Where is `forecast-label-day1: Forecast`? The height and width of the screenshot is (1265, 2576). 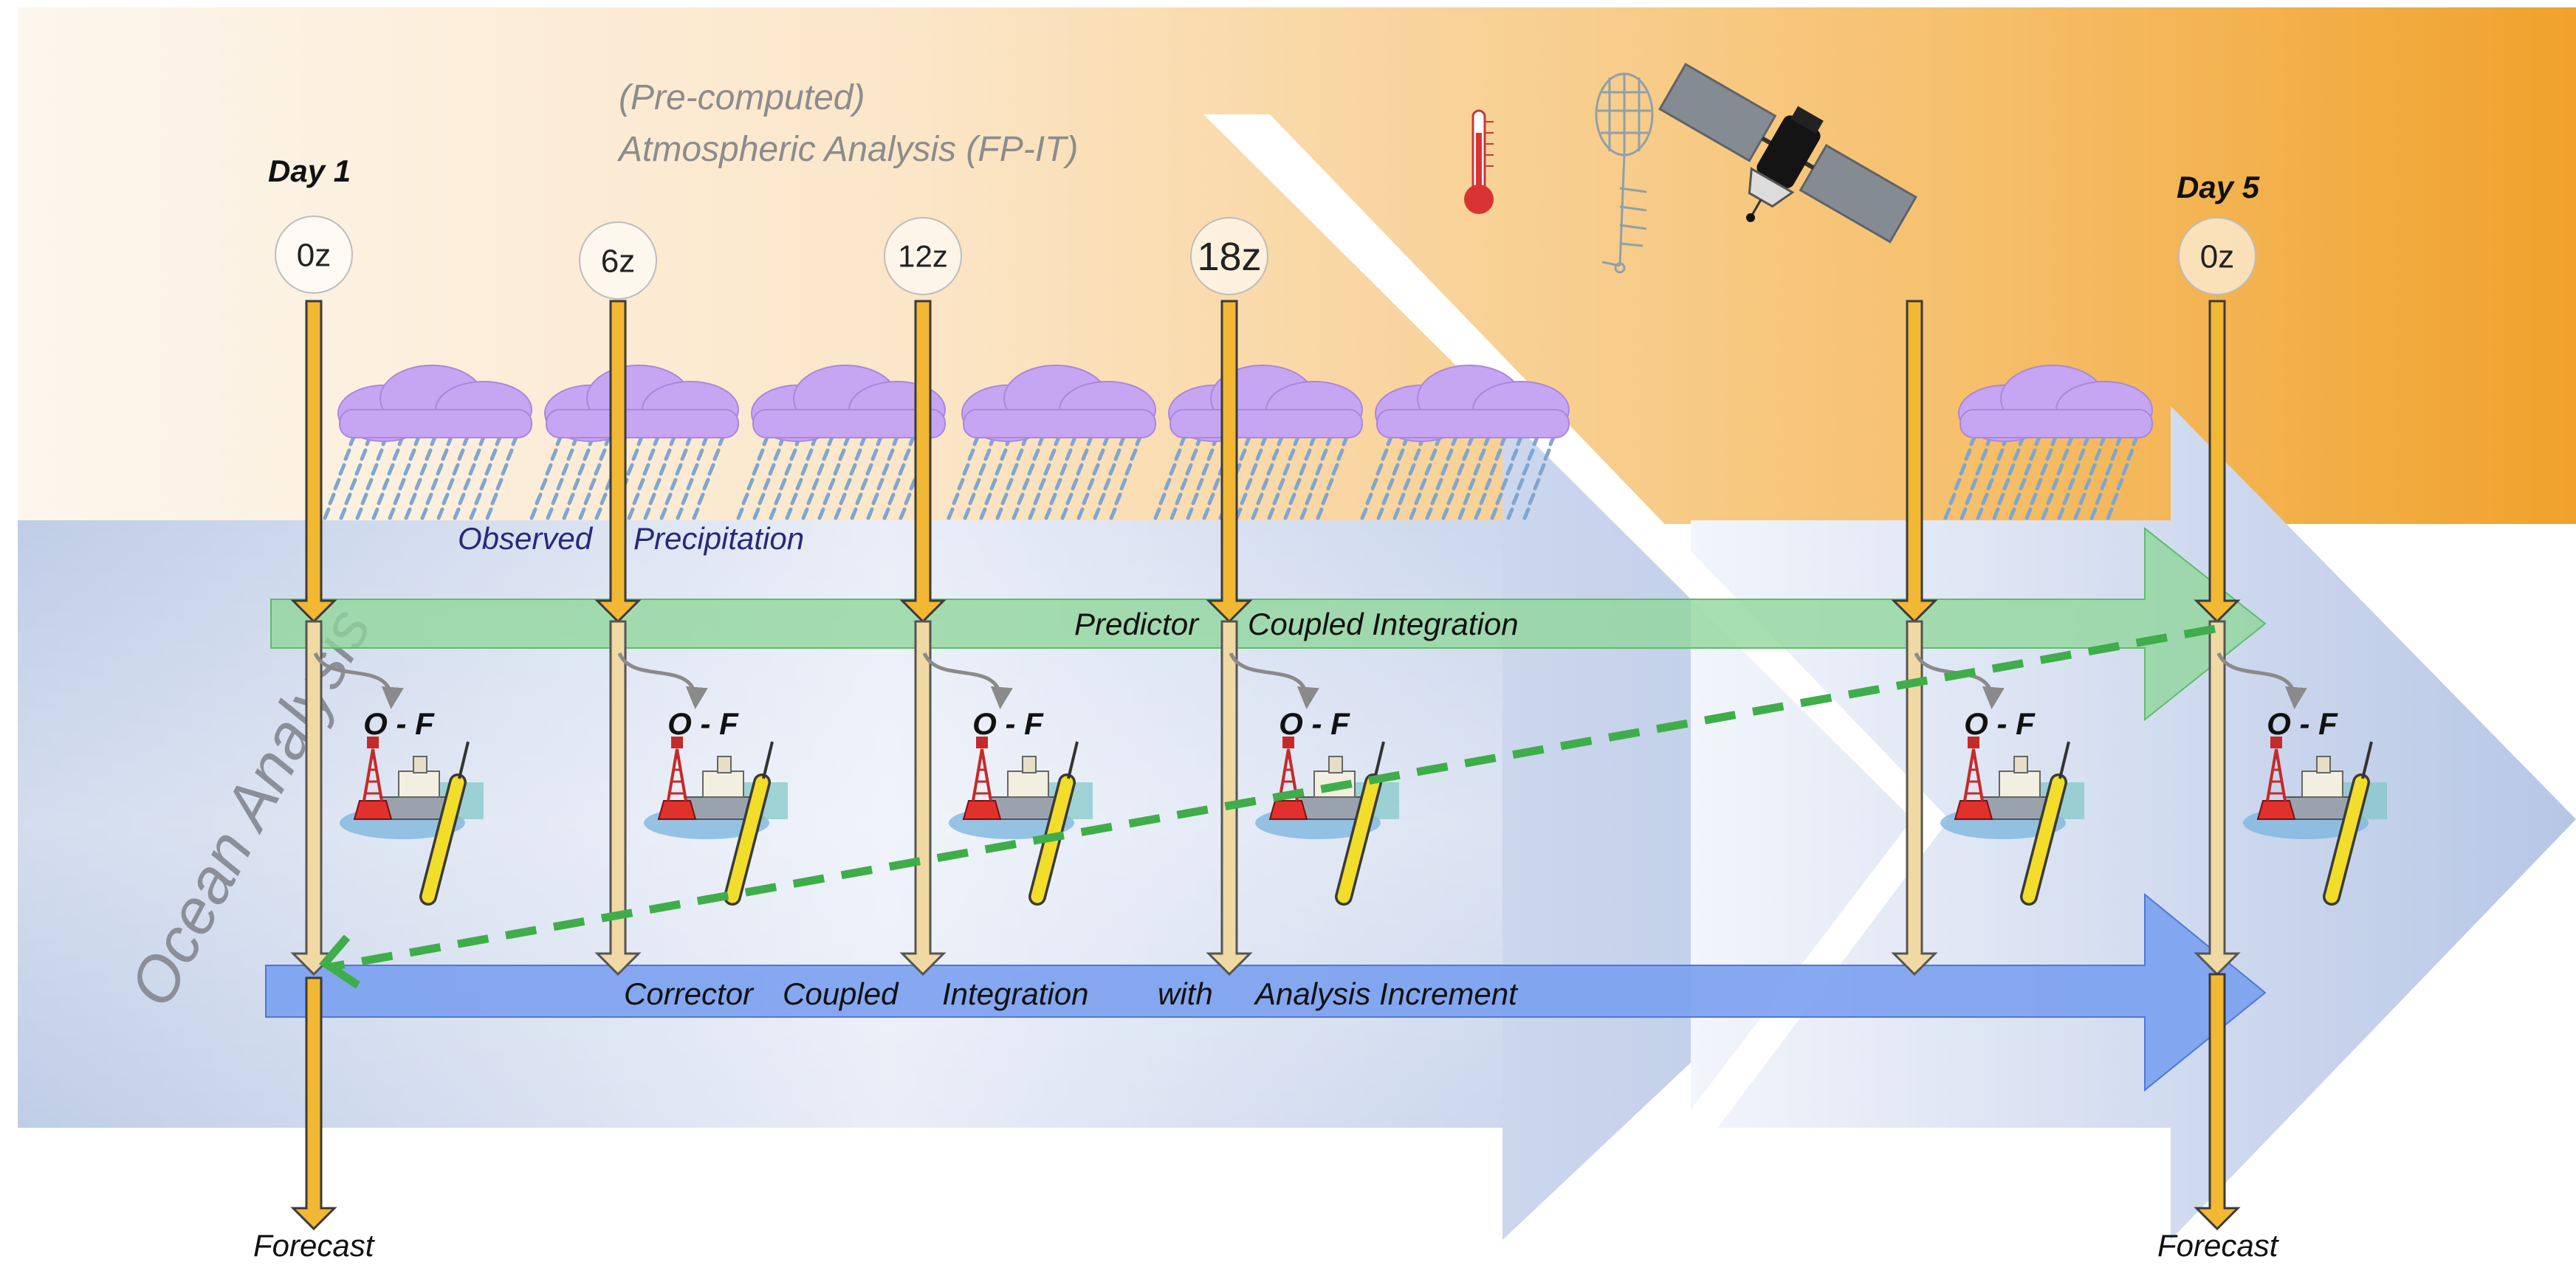 forecast-label-day1: Forecast is located at coordinates (314, 1245).